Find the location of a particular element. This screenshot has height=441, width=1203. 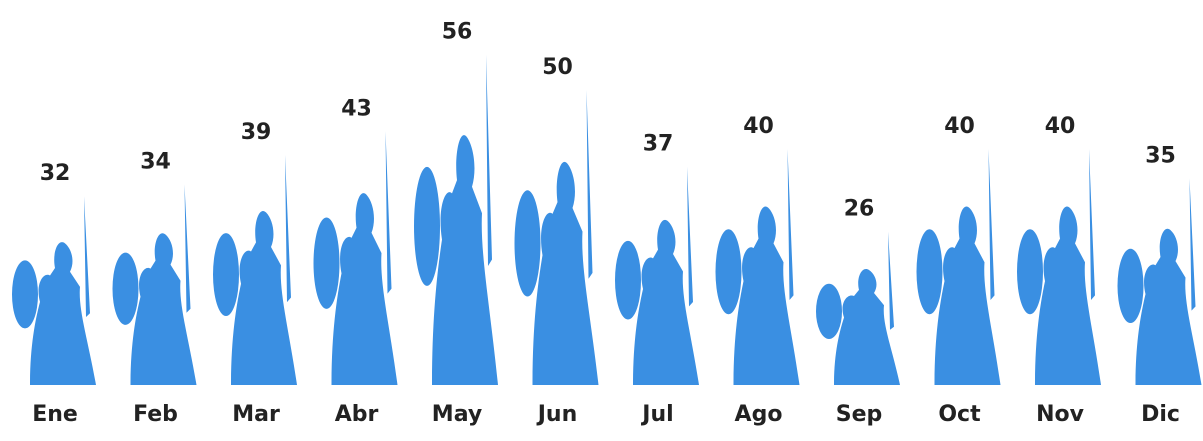

x-tick-label: Mar is located at coordinates (256, 414).